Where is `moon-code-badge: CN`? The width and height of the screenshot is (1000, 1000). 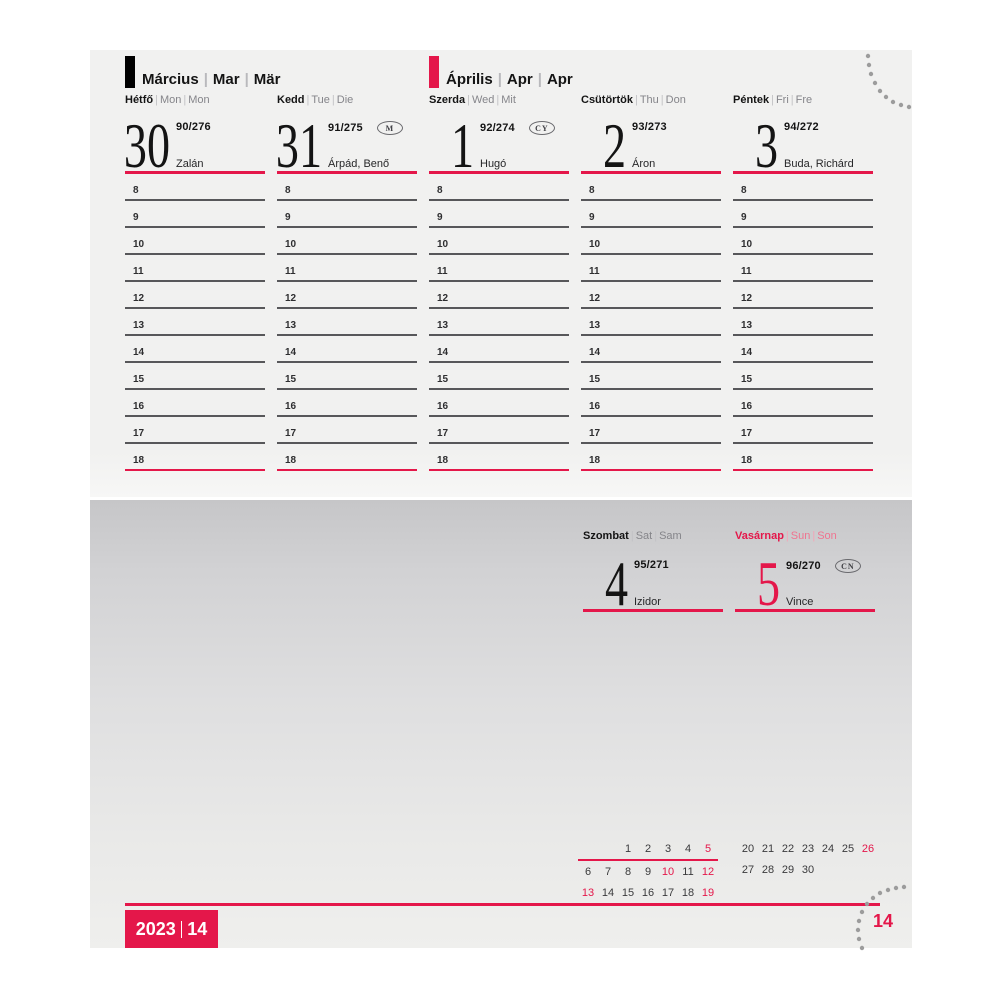 moon-code-badge: CN is located at coordinates (847, 566).